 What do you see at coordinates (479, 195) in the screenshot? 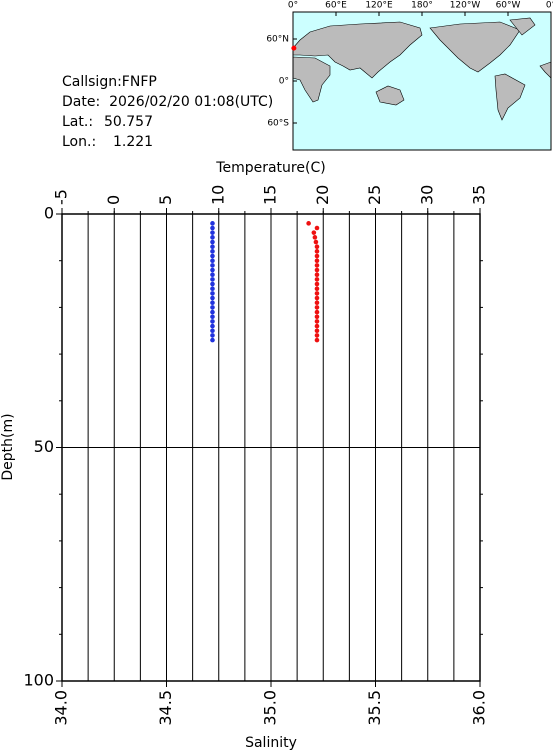
I see `x2-tick-label: 35` at bounding box center [479, 195].